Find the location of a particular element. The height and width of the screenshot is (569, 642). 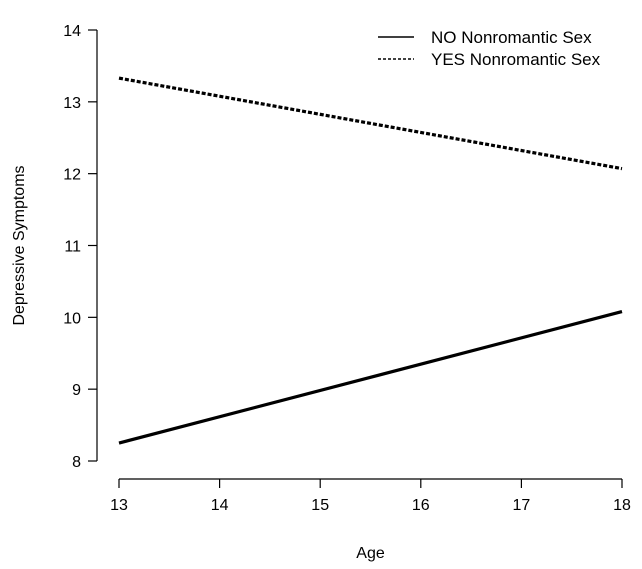

y-tick-label: 8 is located at coordinates (76, 462).